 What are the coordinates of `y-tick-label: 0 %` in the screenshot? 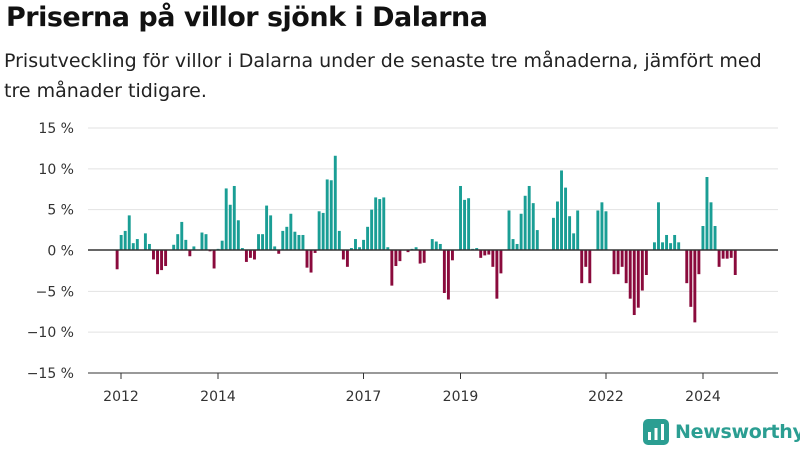 It's located at (60, 252).